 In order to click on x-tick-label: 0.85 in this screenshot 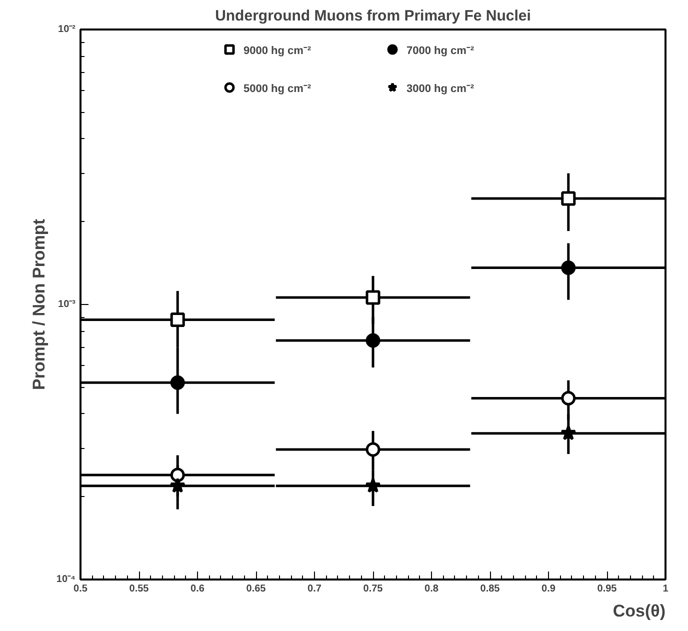, I will do `click(490, 589)`.